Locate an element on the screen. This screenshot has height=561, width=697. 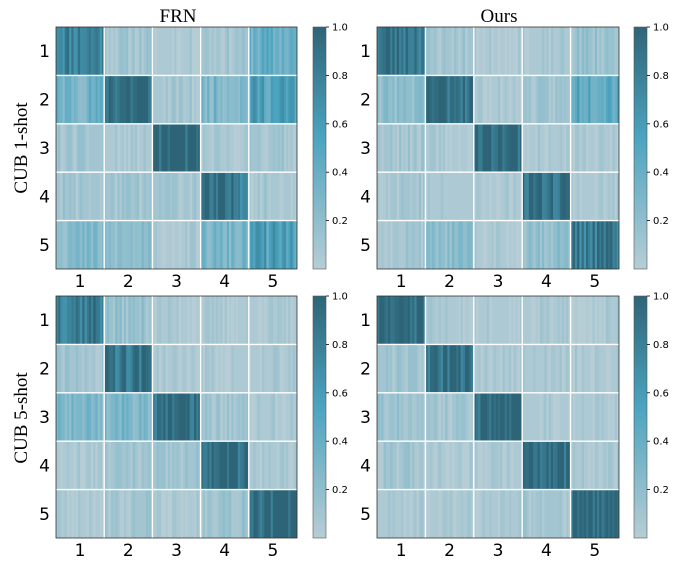
row-label-cub-1-shot: CUB 1-shot is located at coordinates (21, 148).